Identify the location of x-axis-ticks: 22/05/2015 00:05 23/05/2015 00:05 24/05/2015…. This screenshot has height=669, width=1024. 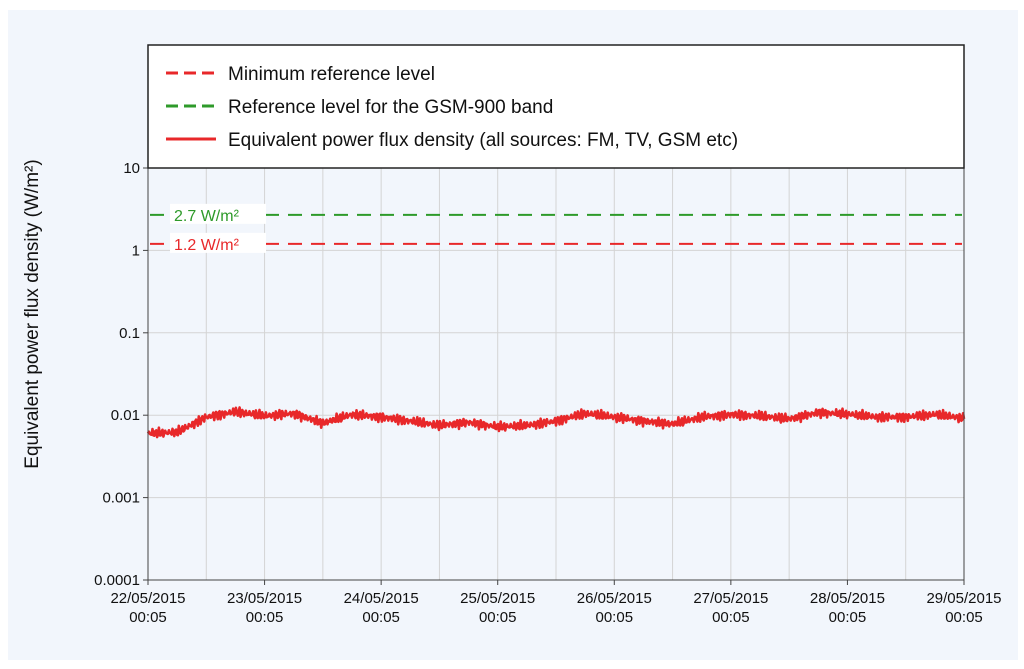
(556, 603).